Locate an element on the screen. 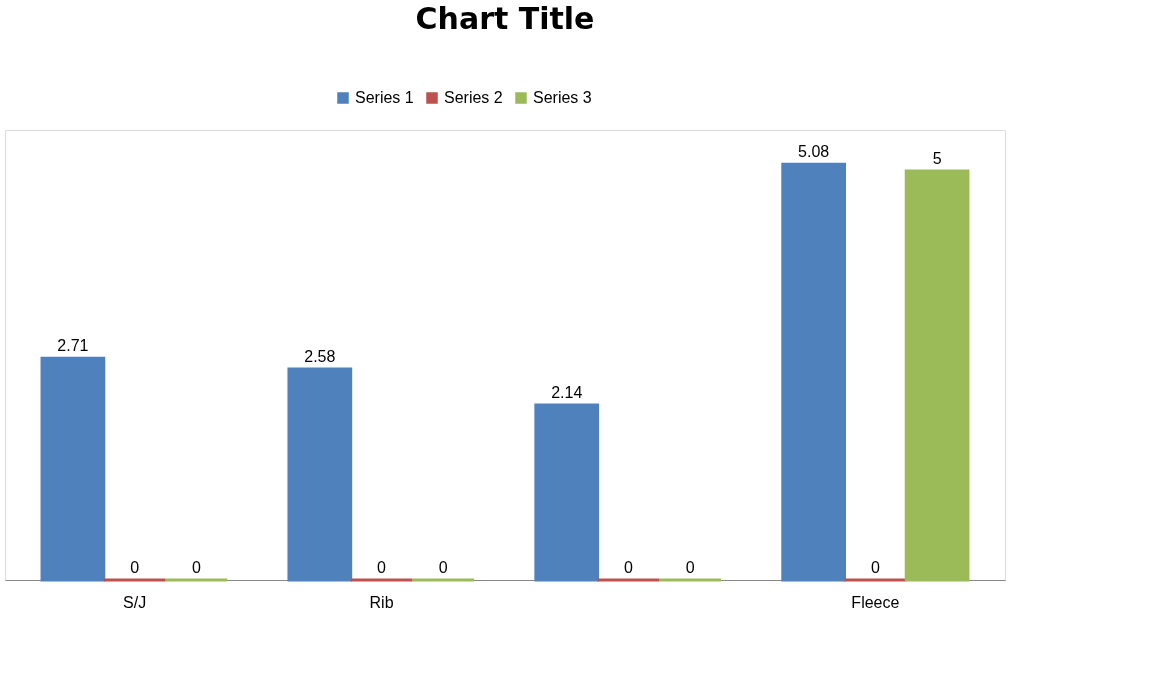 The width and height of the screenshot is (1150, 675). x-tick-label: Fleece is located at coordinates (875, 602).